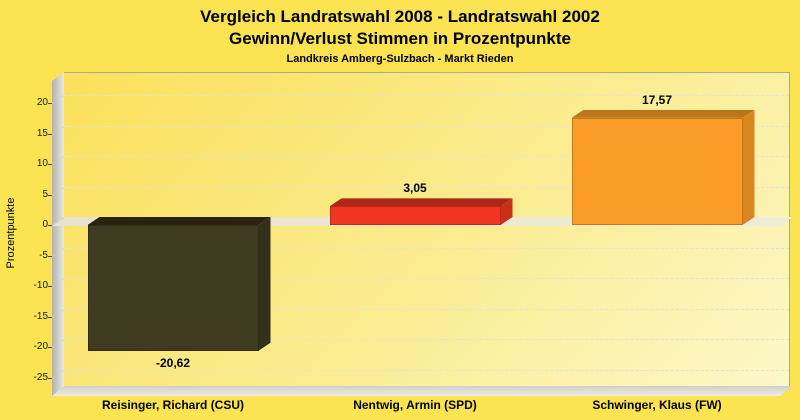 This screenshot has width=800, height=420. I want to click on y-tick-label-15: 15, so click(42, 133).